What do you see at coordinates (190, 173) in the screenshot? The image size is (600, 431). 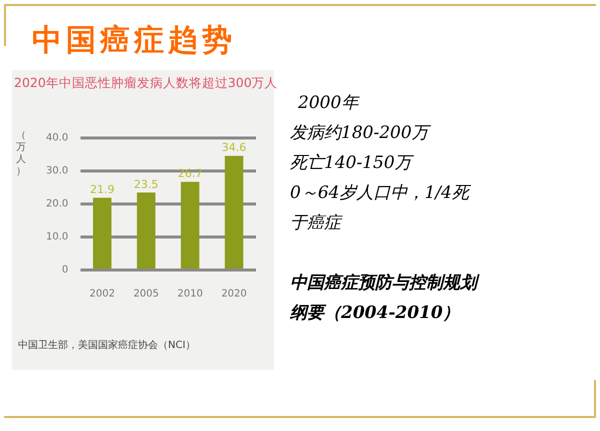 I see `data-label: 26.7` at bounding box center [190, 173].